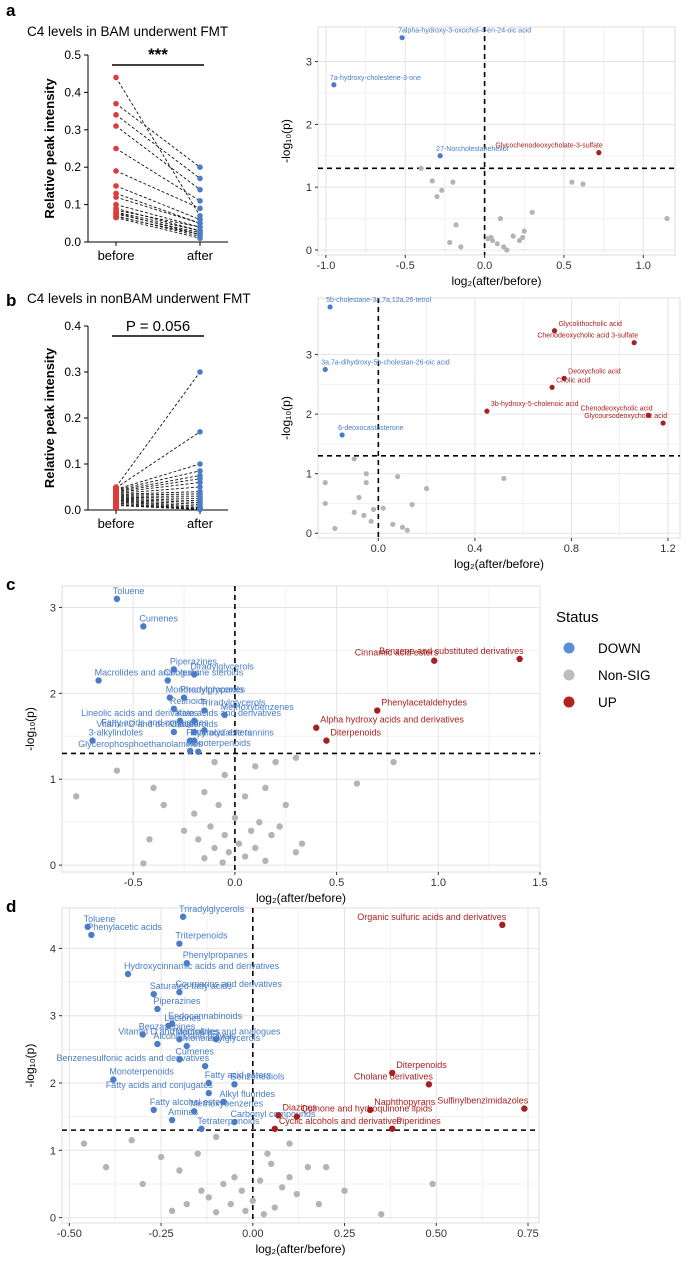 Image resolution: width=685 pixels, height=1266 pixels. I want to click on down-point-label: 3a,7a-dihydroxy-5b-cholestan-26-oic acid, so click(385, 362).